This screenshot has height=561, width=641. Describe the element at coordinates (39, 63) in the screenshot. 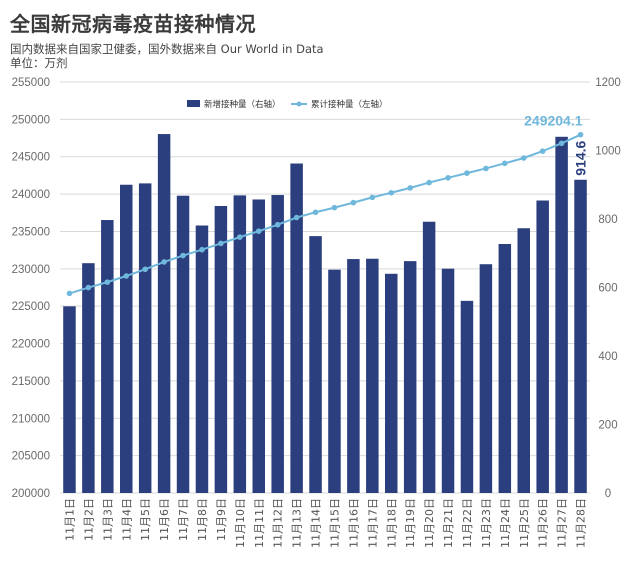

I see `chart-unit: 单位：万剂` at that location.